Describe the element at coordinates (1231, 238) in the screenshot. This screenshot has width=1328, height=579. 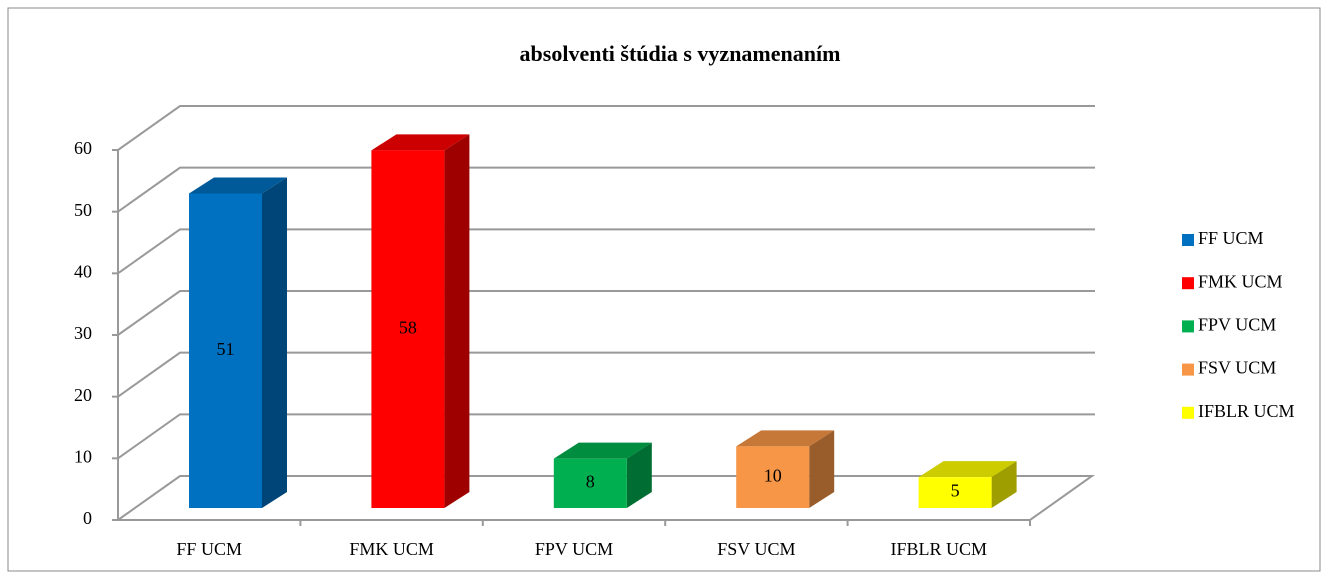
I see `legend-label: FF UCM` at that location.